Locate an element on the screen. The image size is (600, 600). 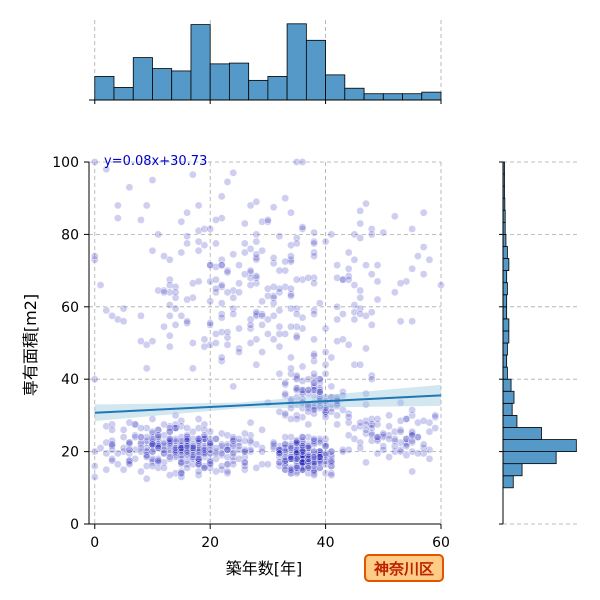
regression-layer is located at coordinates (268, 403).